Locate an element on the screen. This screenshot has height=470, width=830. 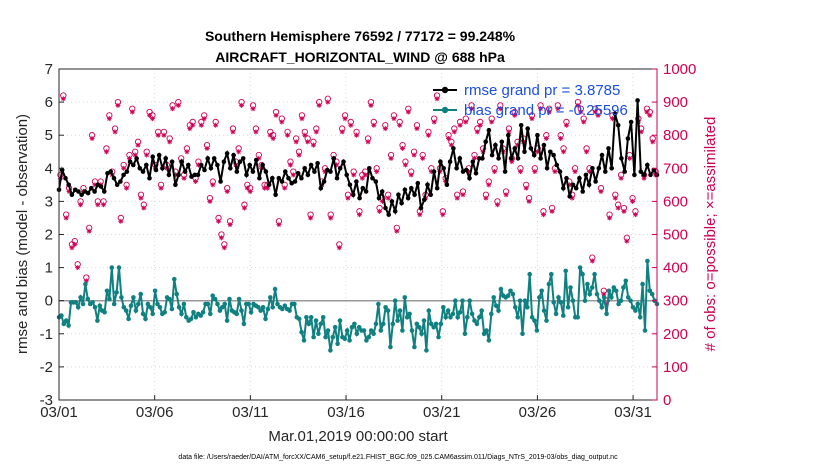
y2-tick-label: 400 is located at coordinates (675, 268).